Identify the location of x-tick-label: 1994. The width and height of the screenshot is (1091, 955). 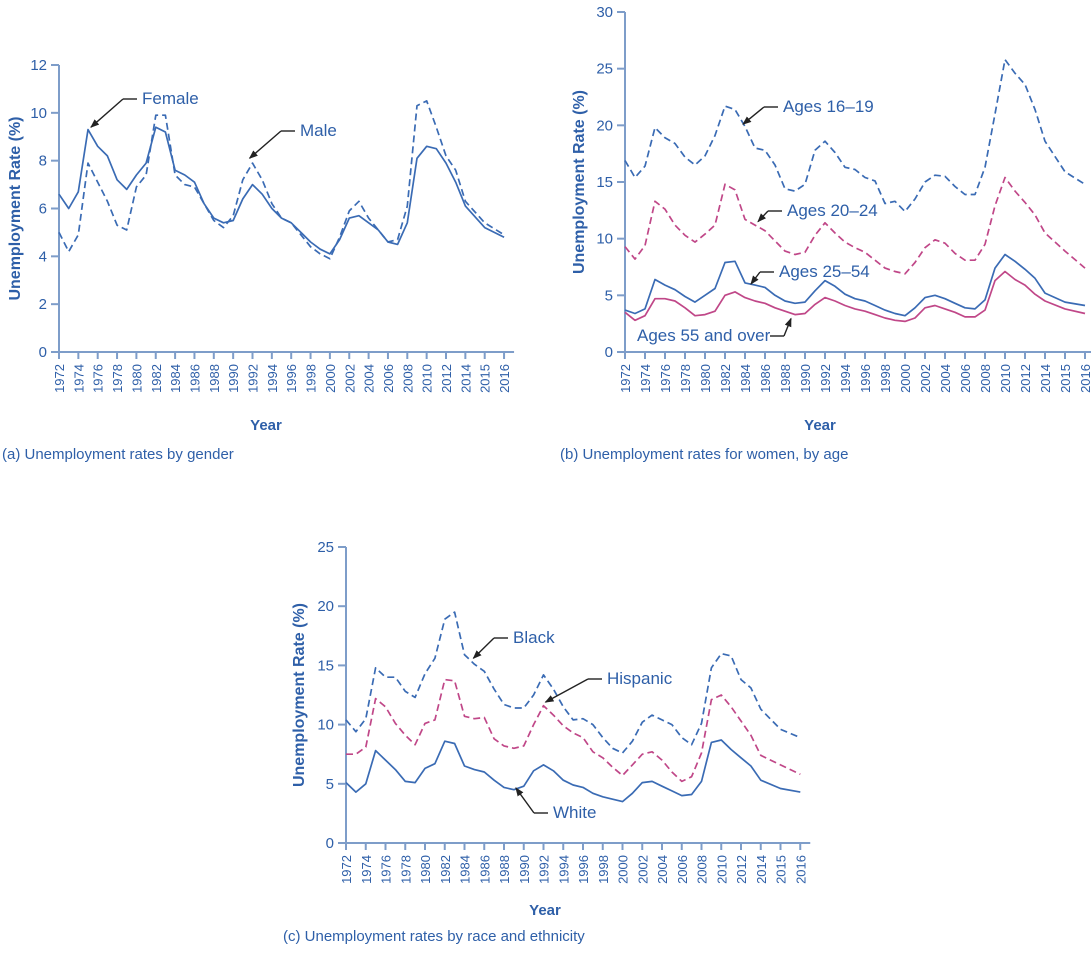
(845, 378).